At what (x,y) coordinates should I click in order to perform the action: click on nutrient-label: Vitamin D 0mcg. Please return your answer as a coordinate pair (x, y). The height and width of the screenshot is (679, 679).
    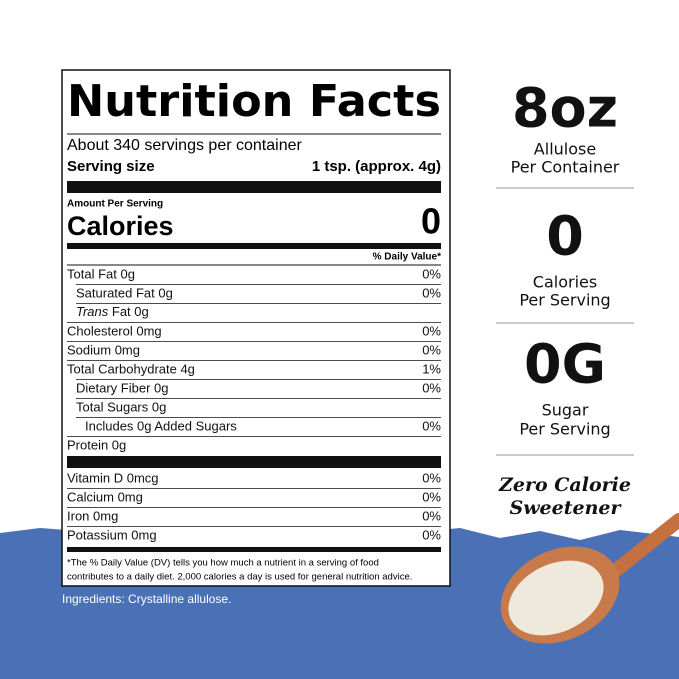
    Looking at the image, I should click on (113, 477).